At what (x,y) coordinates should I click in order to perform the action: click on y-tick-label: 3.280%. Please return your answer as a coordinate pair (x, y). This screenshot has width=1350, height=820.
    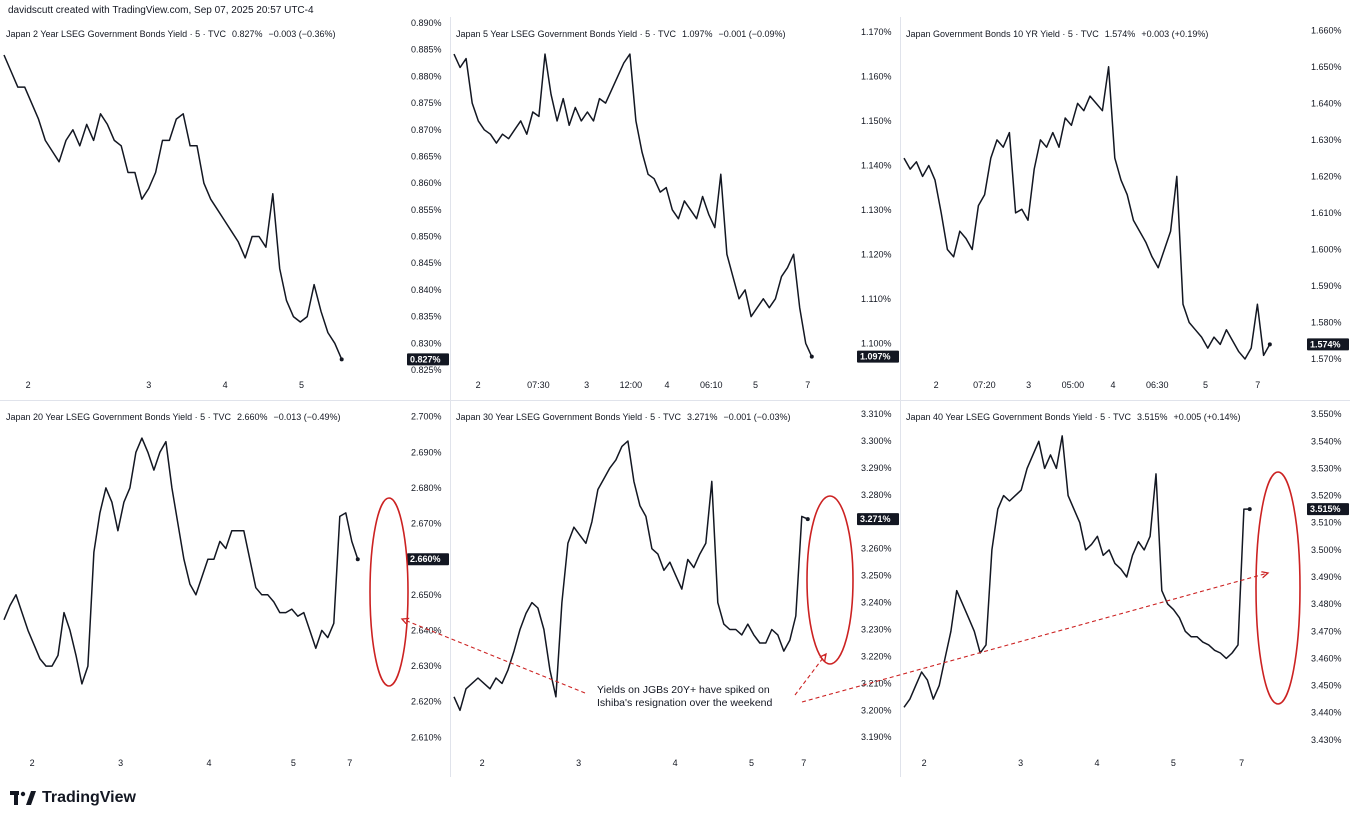
    Looking at the image, I should click on (876, 495).